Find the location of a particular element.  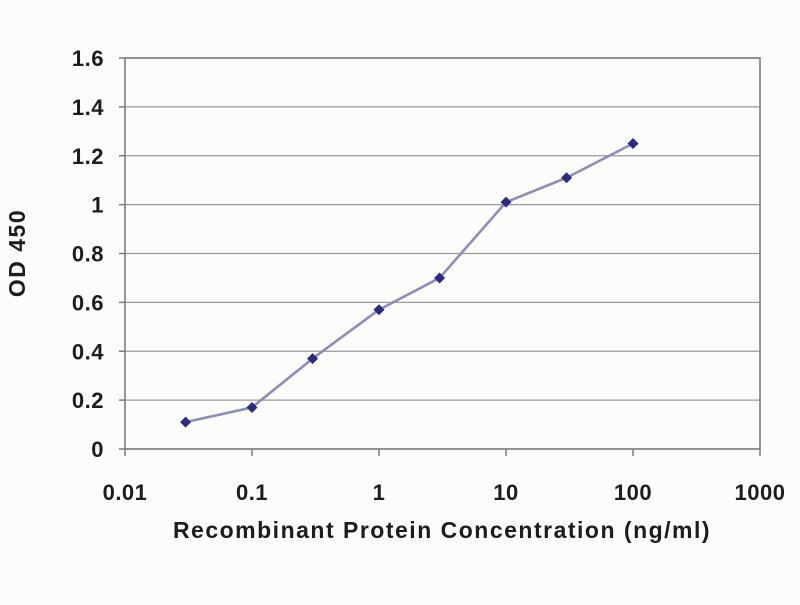

y-tick-label: 0.2 is located at coordinates (88, 400).